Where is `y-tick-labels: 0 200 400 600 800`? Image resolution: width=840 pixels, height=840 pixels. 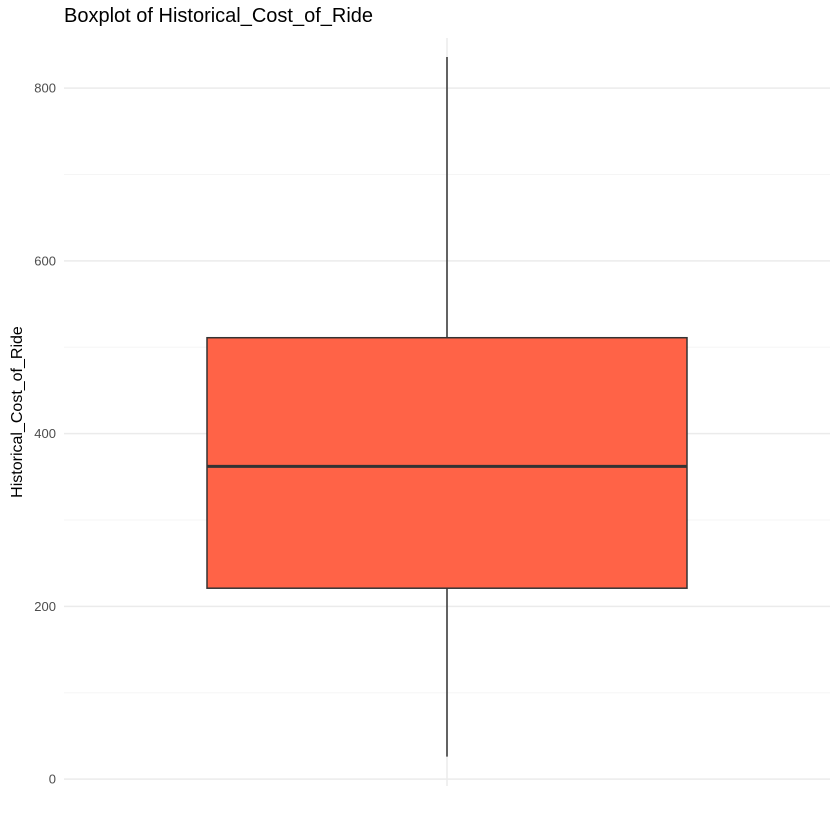 y-tick-labels: 0 200 400 600 800 is located at coordinates (45, 434).